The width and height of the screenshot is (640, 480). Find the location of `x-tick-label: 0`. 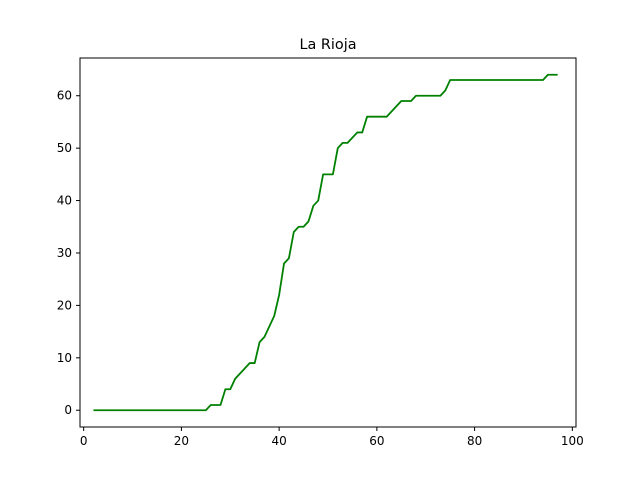

x-tick-label: 0 is located at coordinates (84, 441).